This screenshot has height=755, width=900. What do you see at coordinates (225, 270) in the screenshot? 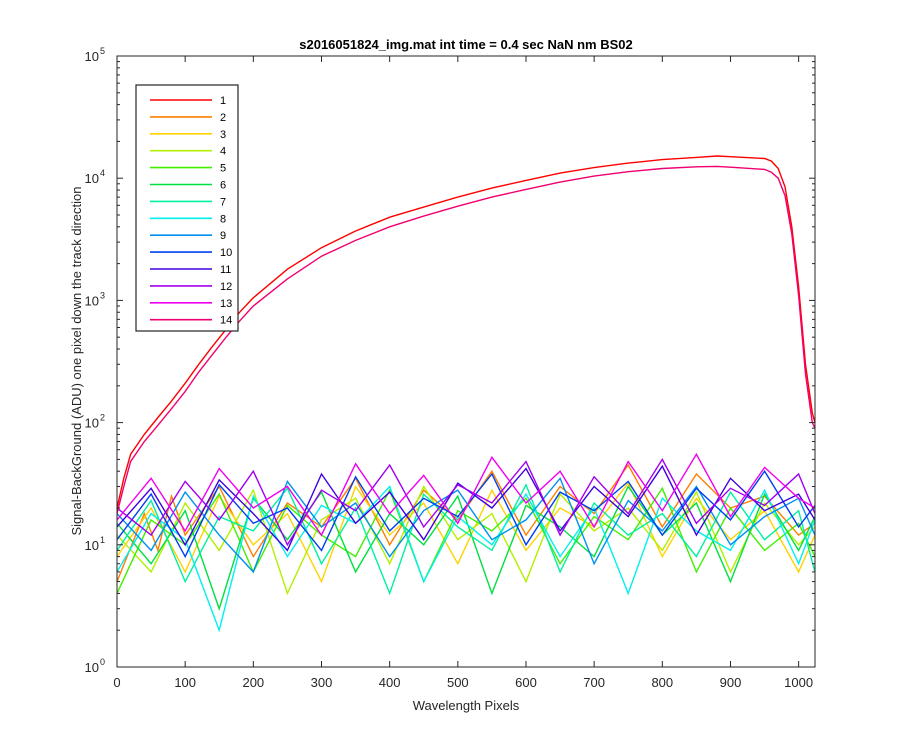
I see `legend-label-11: 11` at bounding box center [225, 270].